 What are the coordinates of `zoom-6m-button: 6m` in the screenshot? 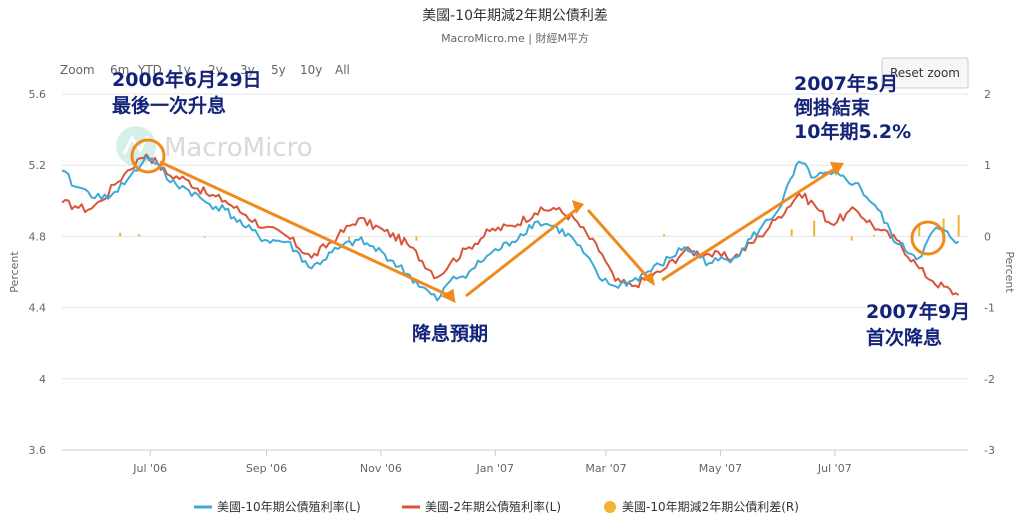 It's located at (119, 70).